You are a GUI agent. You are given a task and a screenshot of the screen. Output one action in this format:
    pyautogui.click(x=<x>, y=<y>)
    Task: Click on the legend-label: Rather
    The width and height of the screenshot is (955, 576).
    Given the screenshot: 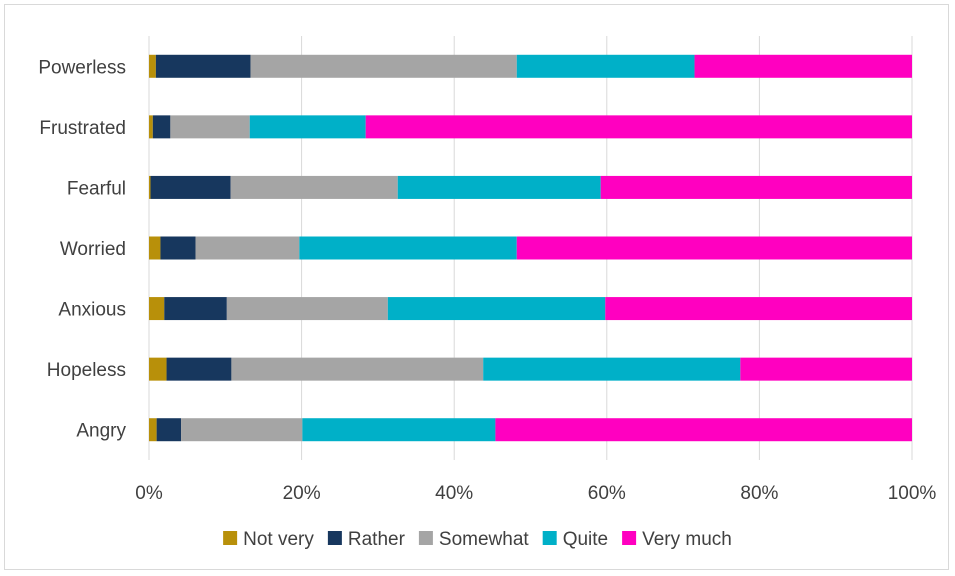 What is the action you would take?
    pyautogui.click(x=377, y=539)
    